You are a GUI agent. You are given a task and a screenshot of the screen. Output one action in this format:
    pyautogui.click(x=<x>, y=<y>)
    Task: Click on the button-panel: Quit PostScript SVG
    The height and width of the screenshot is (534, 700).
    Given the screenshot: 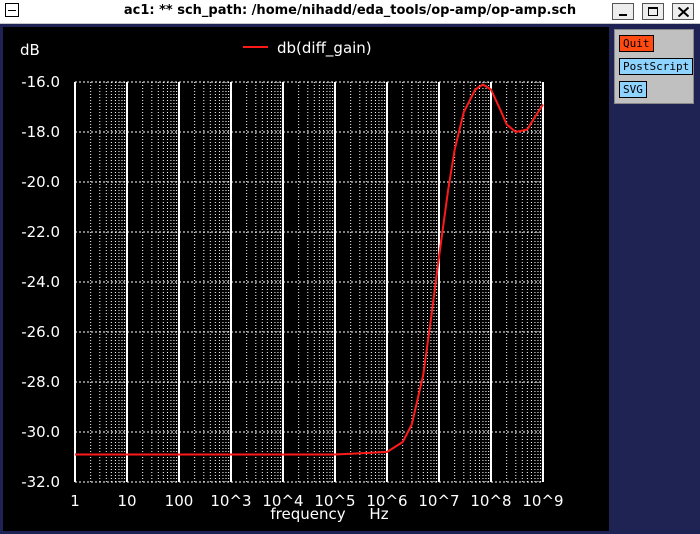 What is the action you would take?
    pyautogui.click(x=654, y=66)
    